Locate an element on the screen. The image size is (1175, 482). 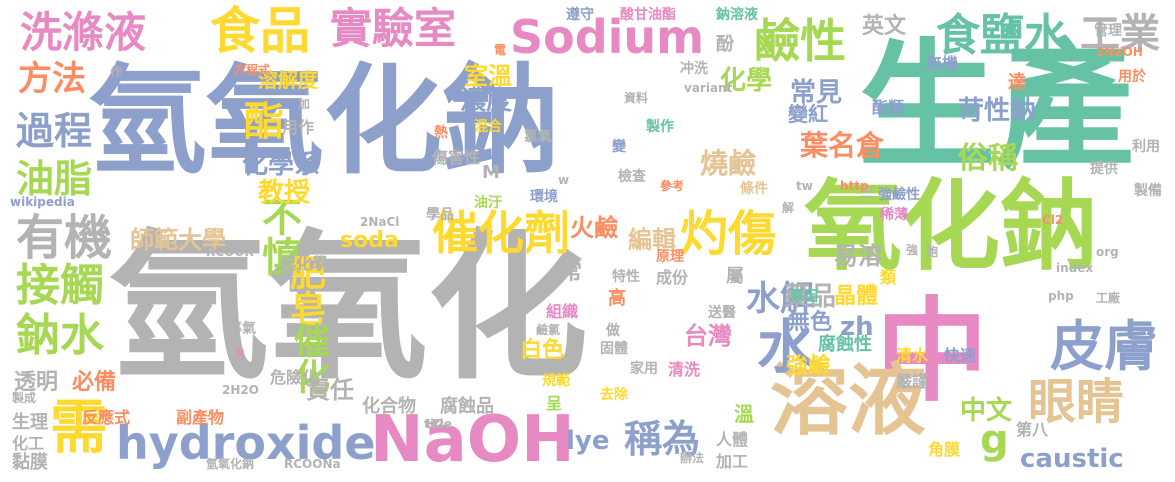
word: 製備 is located at coordinates (1148, 191).